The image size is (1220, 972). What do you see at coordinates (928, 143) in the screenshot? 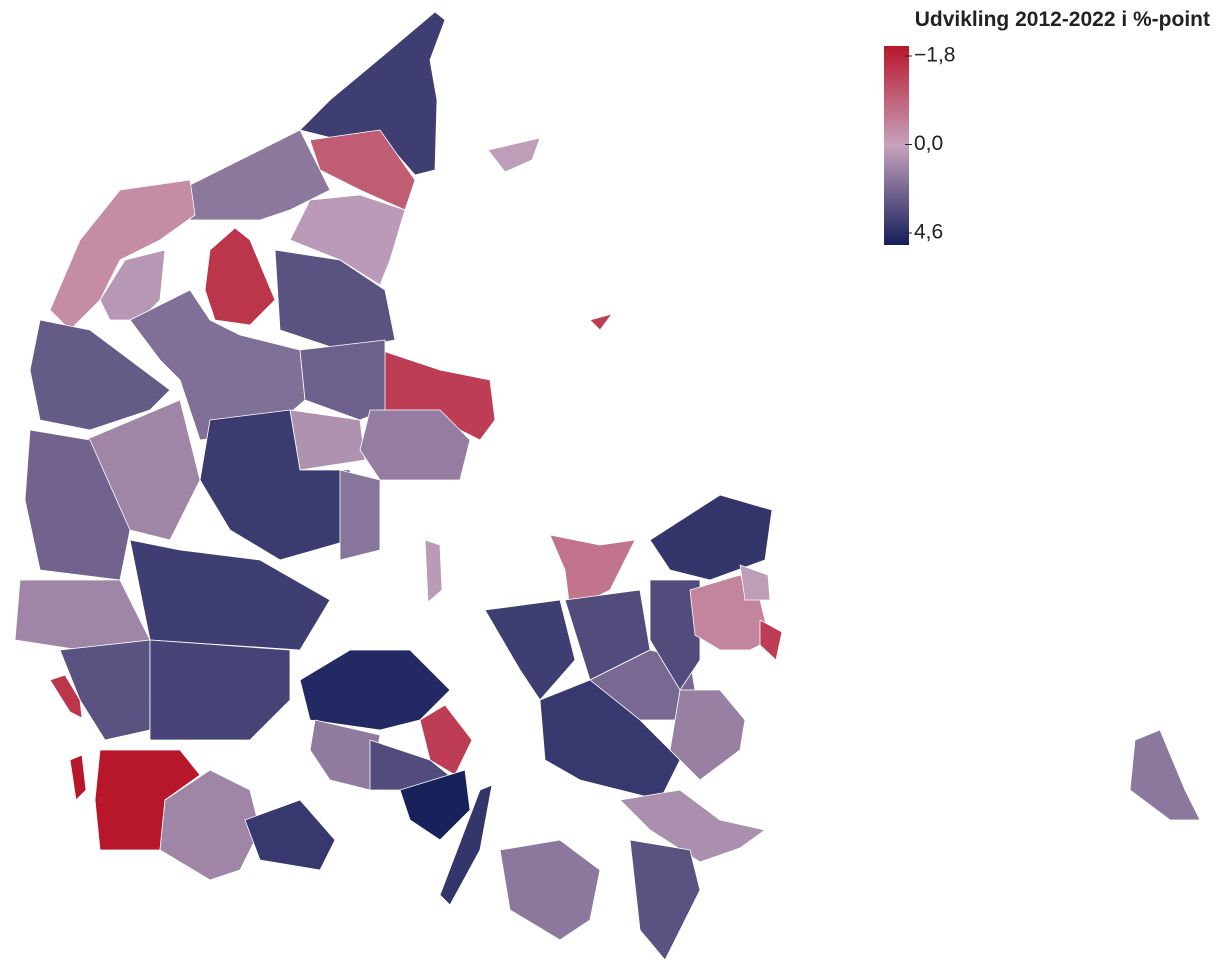
I see `colorbar-tick-label: 0,0` at bounding box center [928, 143].